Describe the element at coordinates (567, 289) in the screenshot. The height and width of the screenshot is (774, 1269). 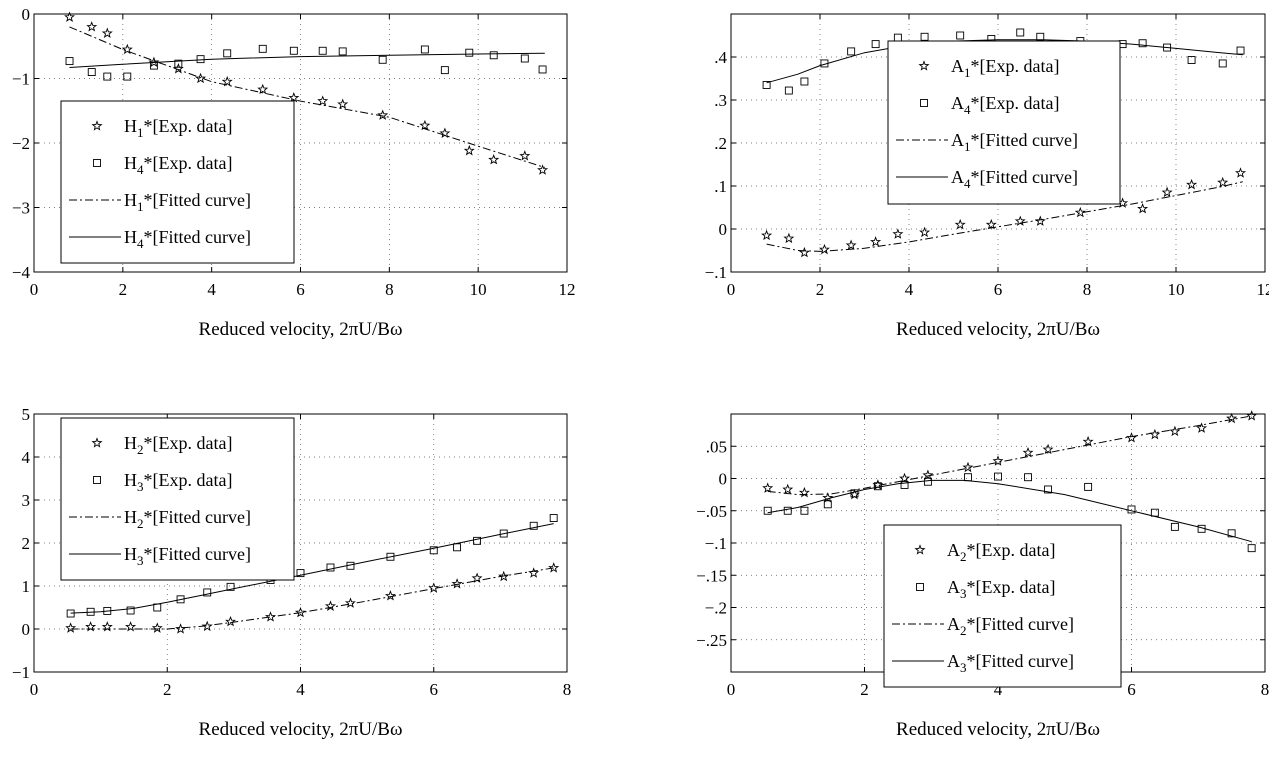
I see `x-tick-label: 12` at that location.